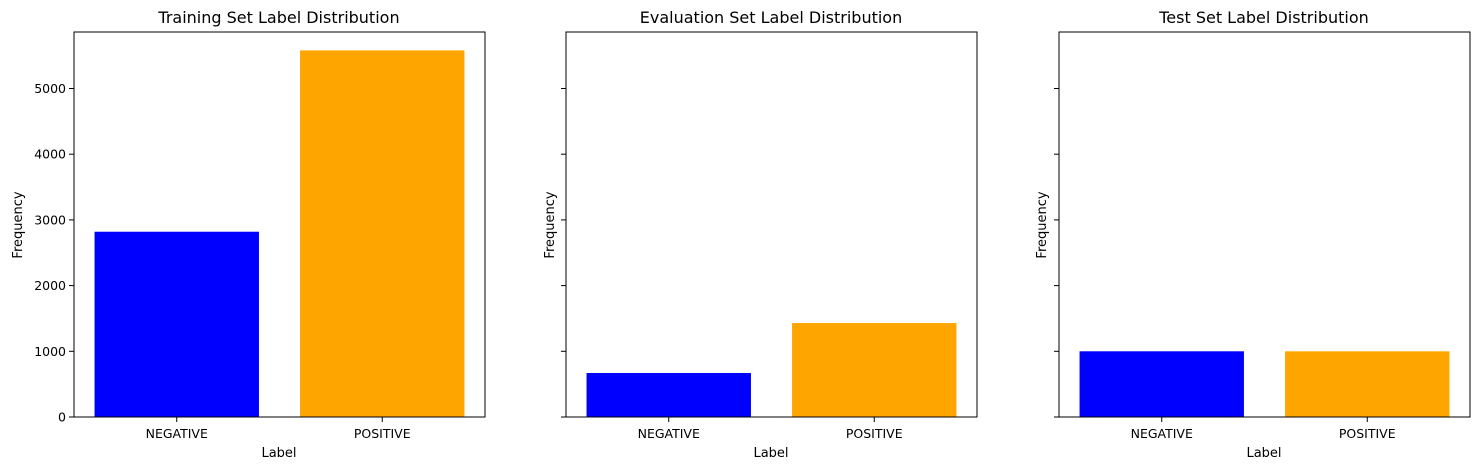  Describe the element at coordinates (278, 17) in the screenshot. I see `chart-title: Training Set Label Distribution` at that location.